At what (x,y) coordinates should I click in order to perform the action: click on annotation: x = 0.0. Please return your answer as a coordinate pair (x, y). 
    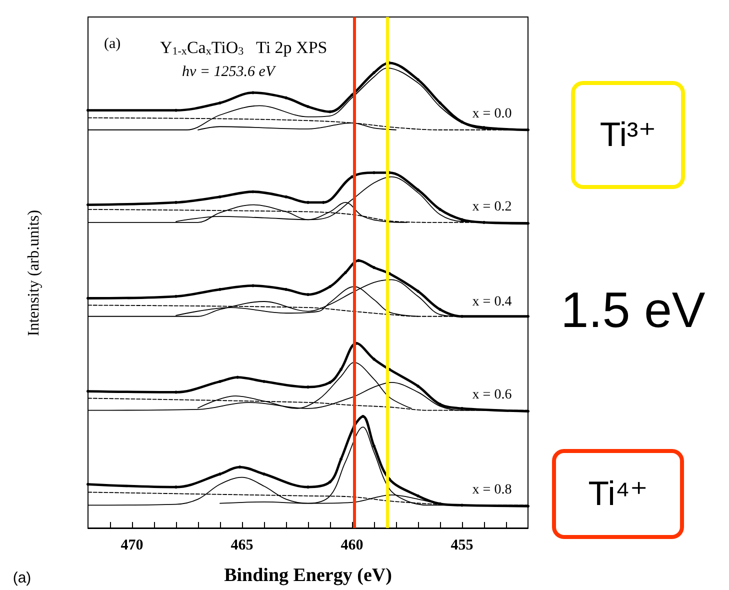
    Looking at the image, I should click on (492, 114).